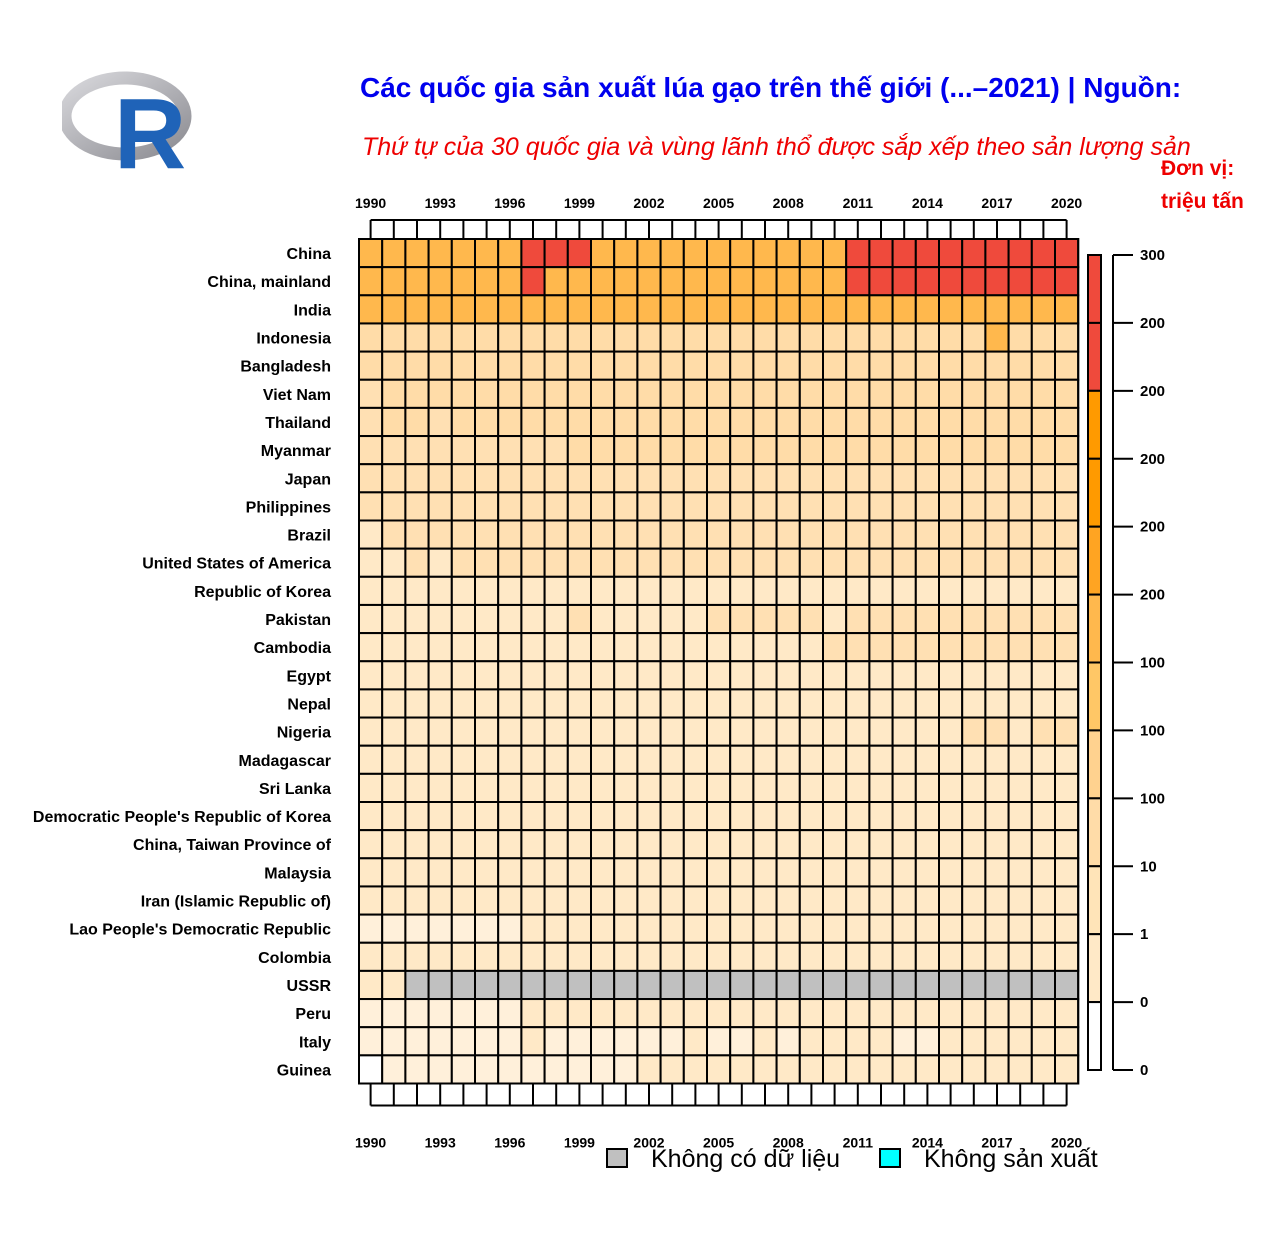  Describe the element at coordinates (788, 203) in the screenshot. I see `x-tick-label-top: 2008` at that location.